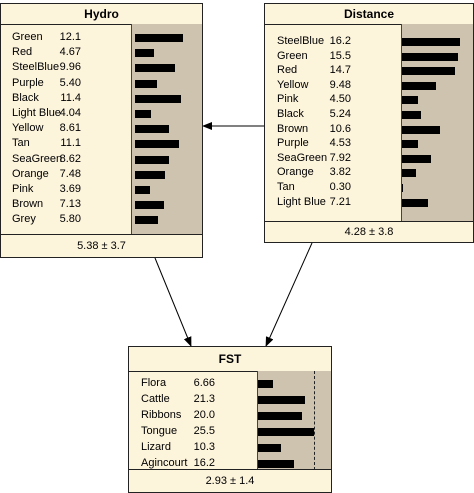  I want to click on state-belief-value: 15.5, so click(340, 55).